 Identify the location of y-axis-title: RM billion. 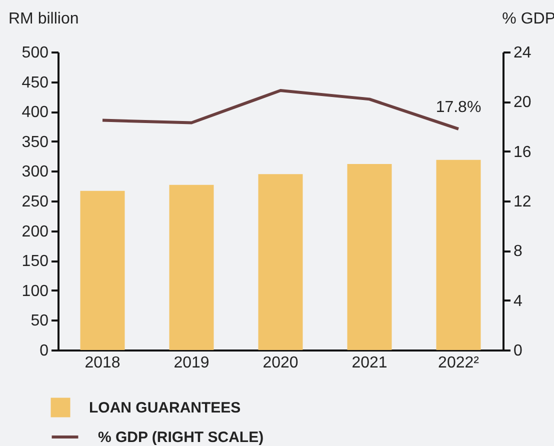
(43, 19).